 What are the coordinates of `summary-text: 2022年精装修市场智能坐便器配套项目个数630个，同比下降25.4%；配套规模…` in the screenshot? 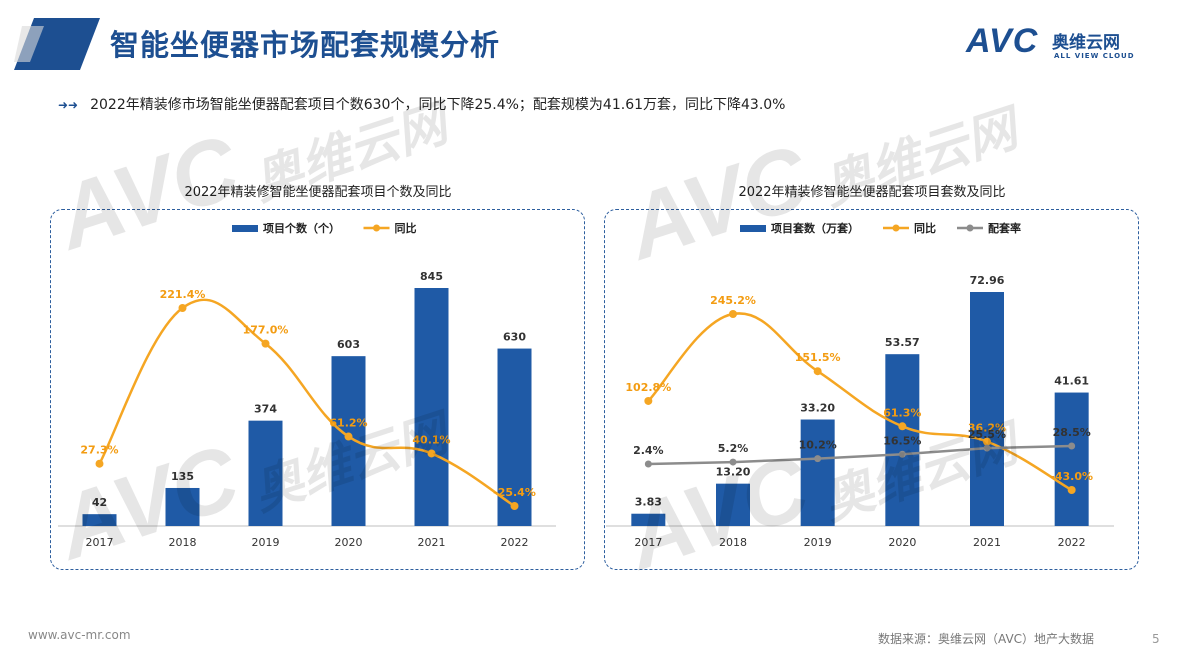 It's located at (438, 105).